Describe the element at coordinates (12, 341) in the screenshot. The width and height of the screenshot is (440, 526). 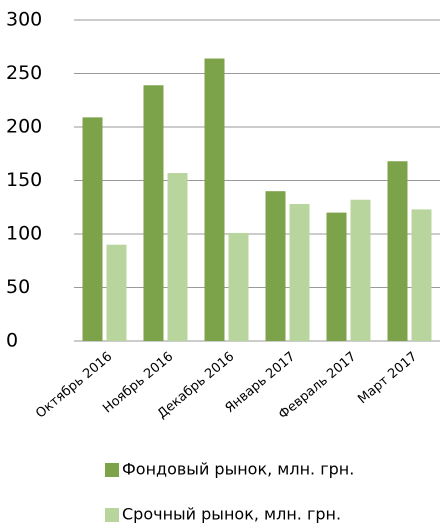
I see `y-tick-label: 0` at that location.